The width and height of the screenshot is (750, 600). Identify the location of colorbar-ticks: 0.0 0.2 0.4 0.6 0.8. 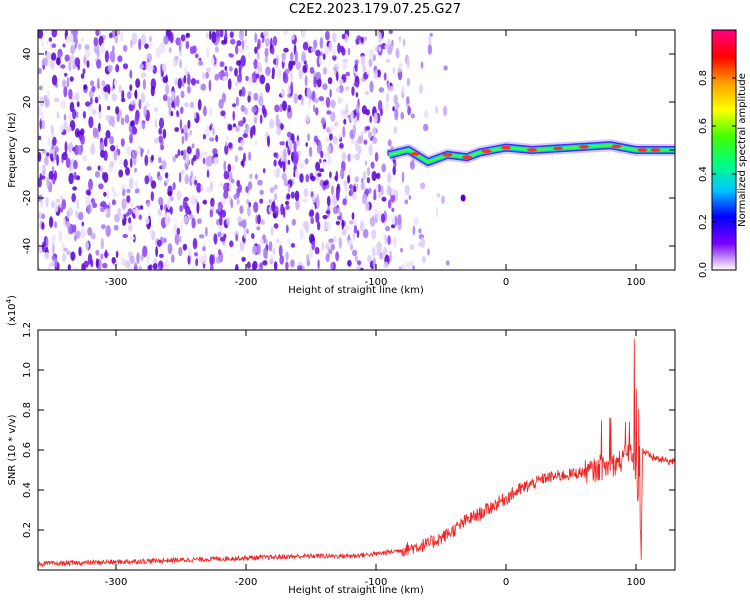
(717, 174).